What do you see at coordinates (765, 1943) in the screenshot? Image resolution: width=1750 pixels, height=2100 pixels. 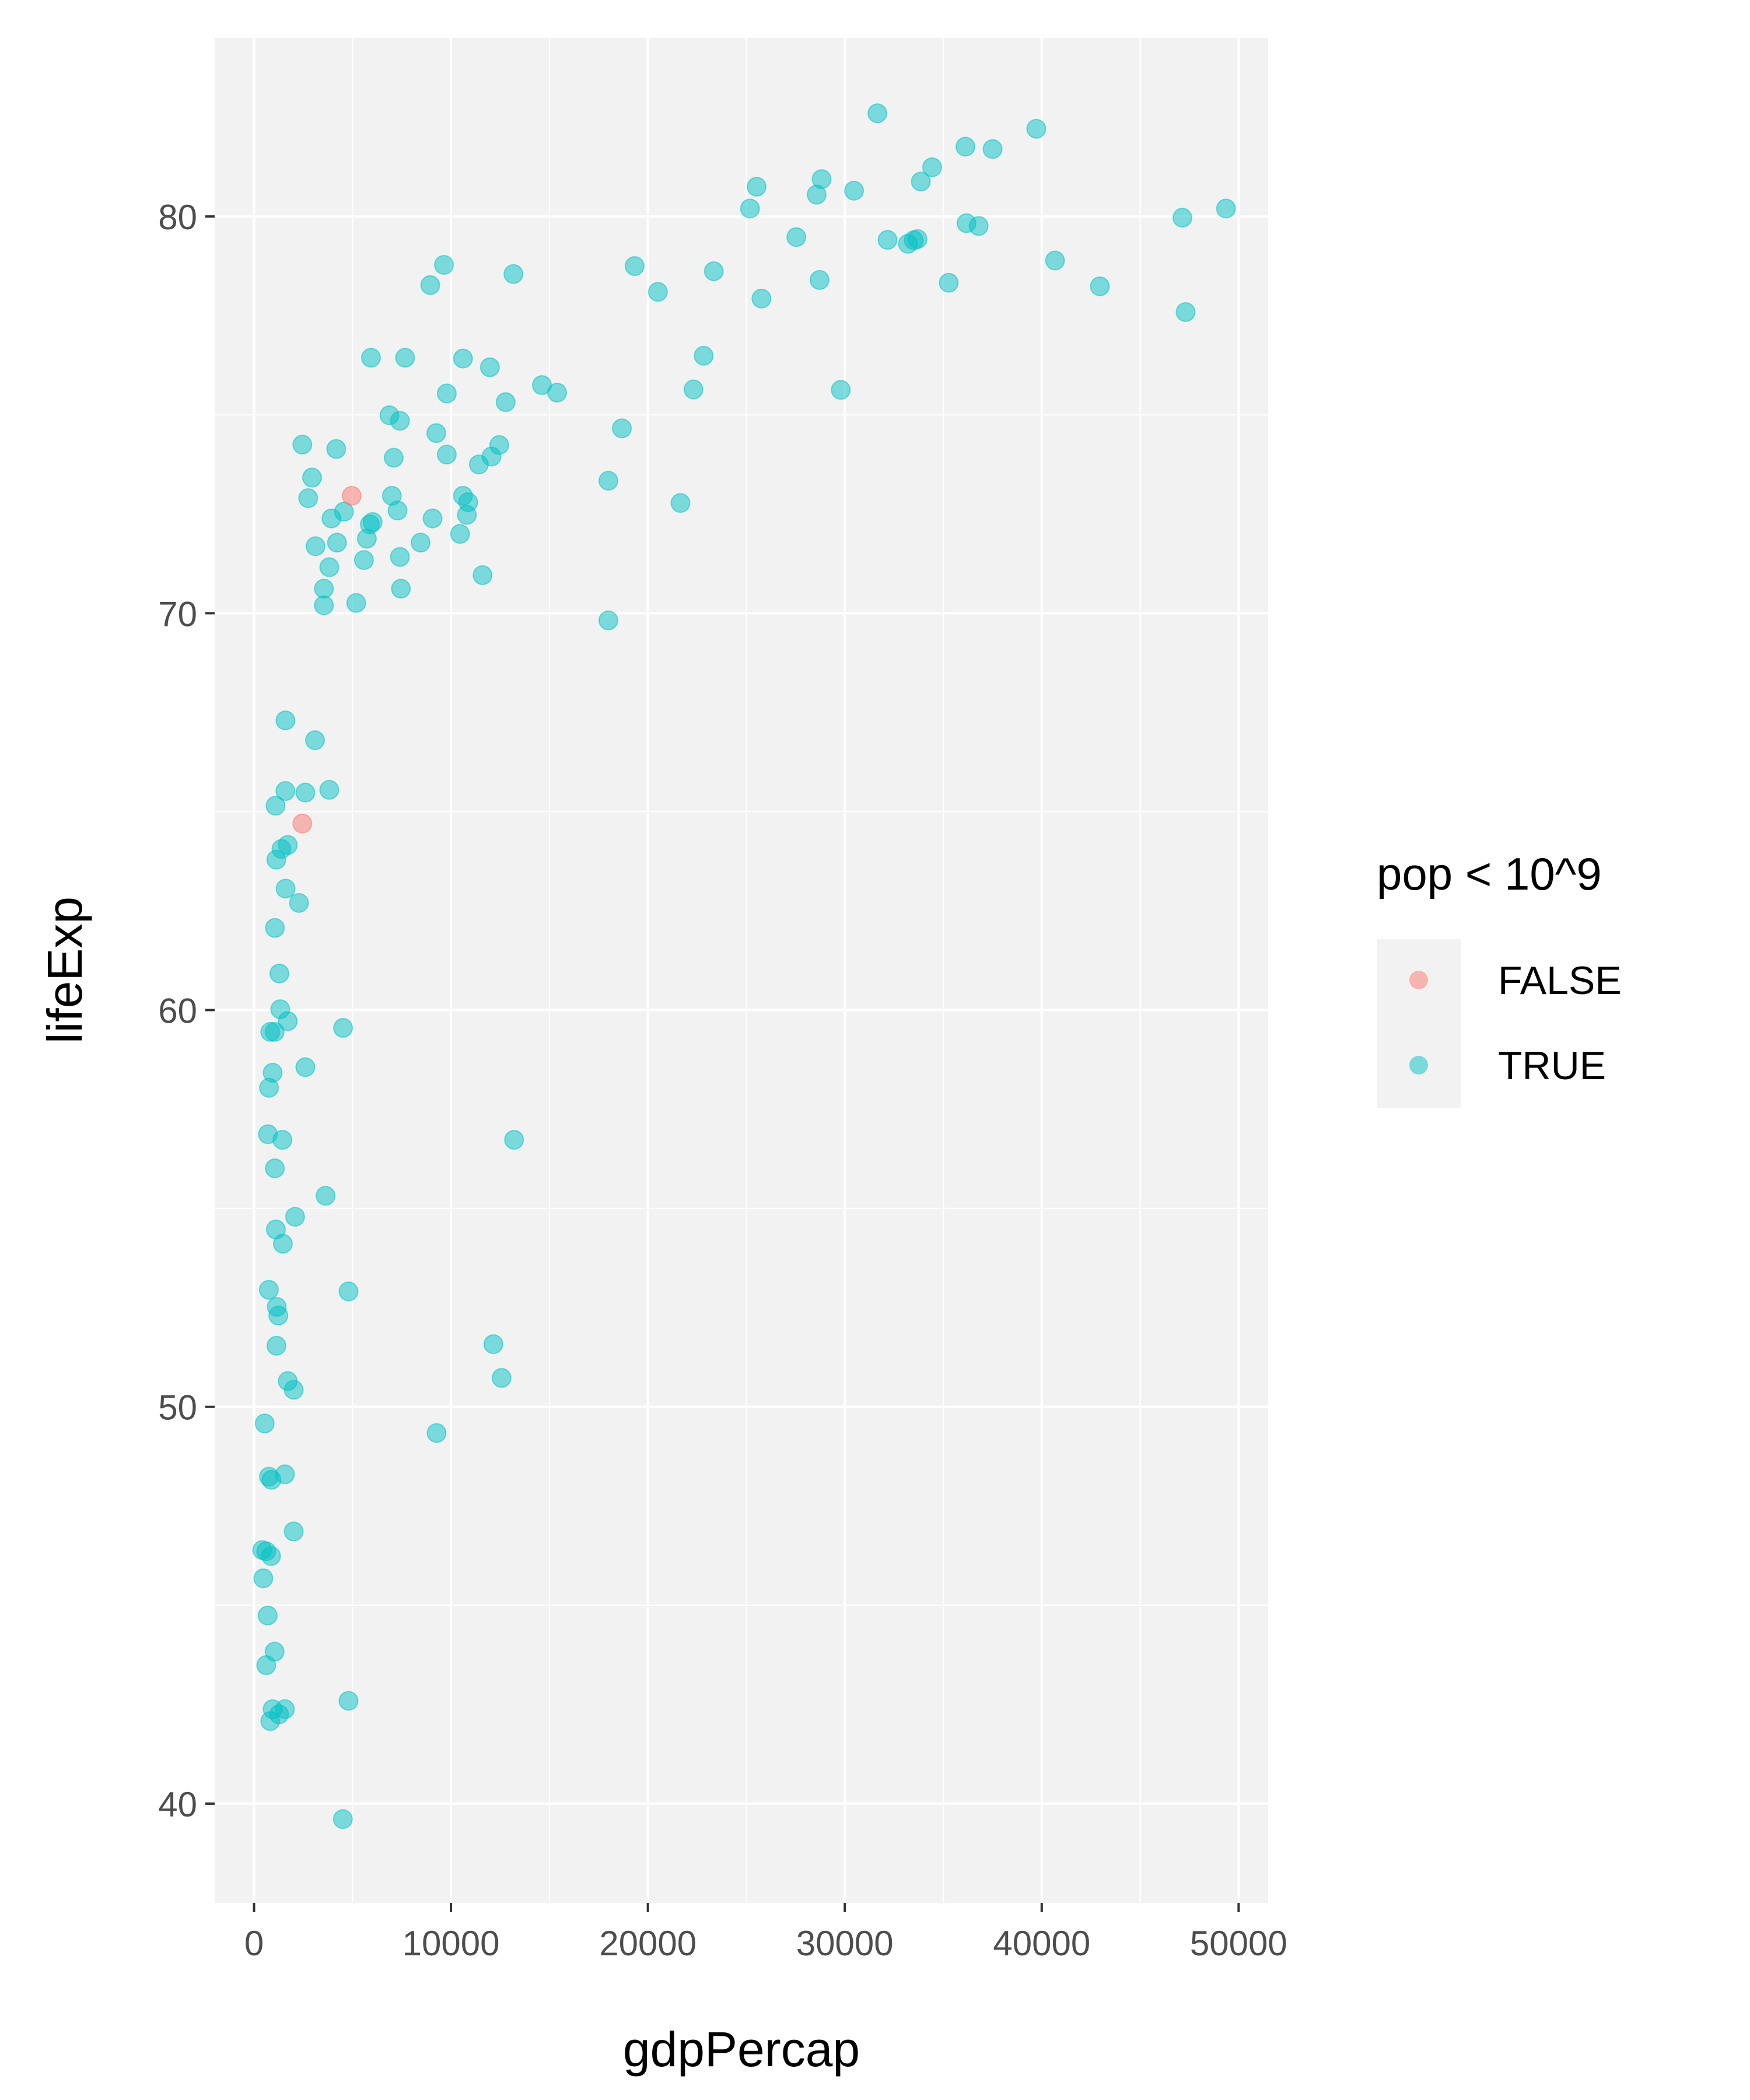 I see `x-tick-labels: 0 10000 20000 30000 40000 50000` at bounding box center [765, 1943].